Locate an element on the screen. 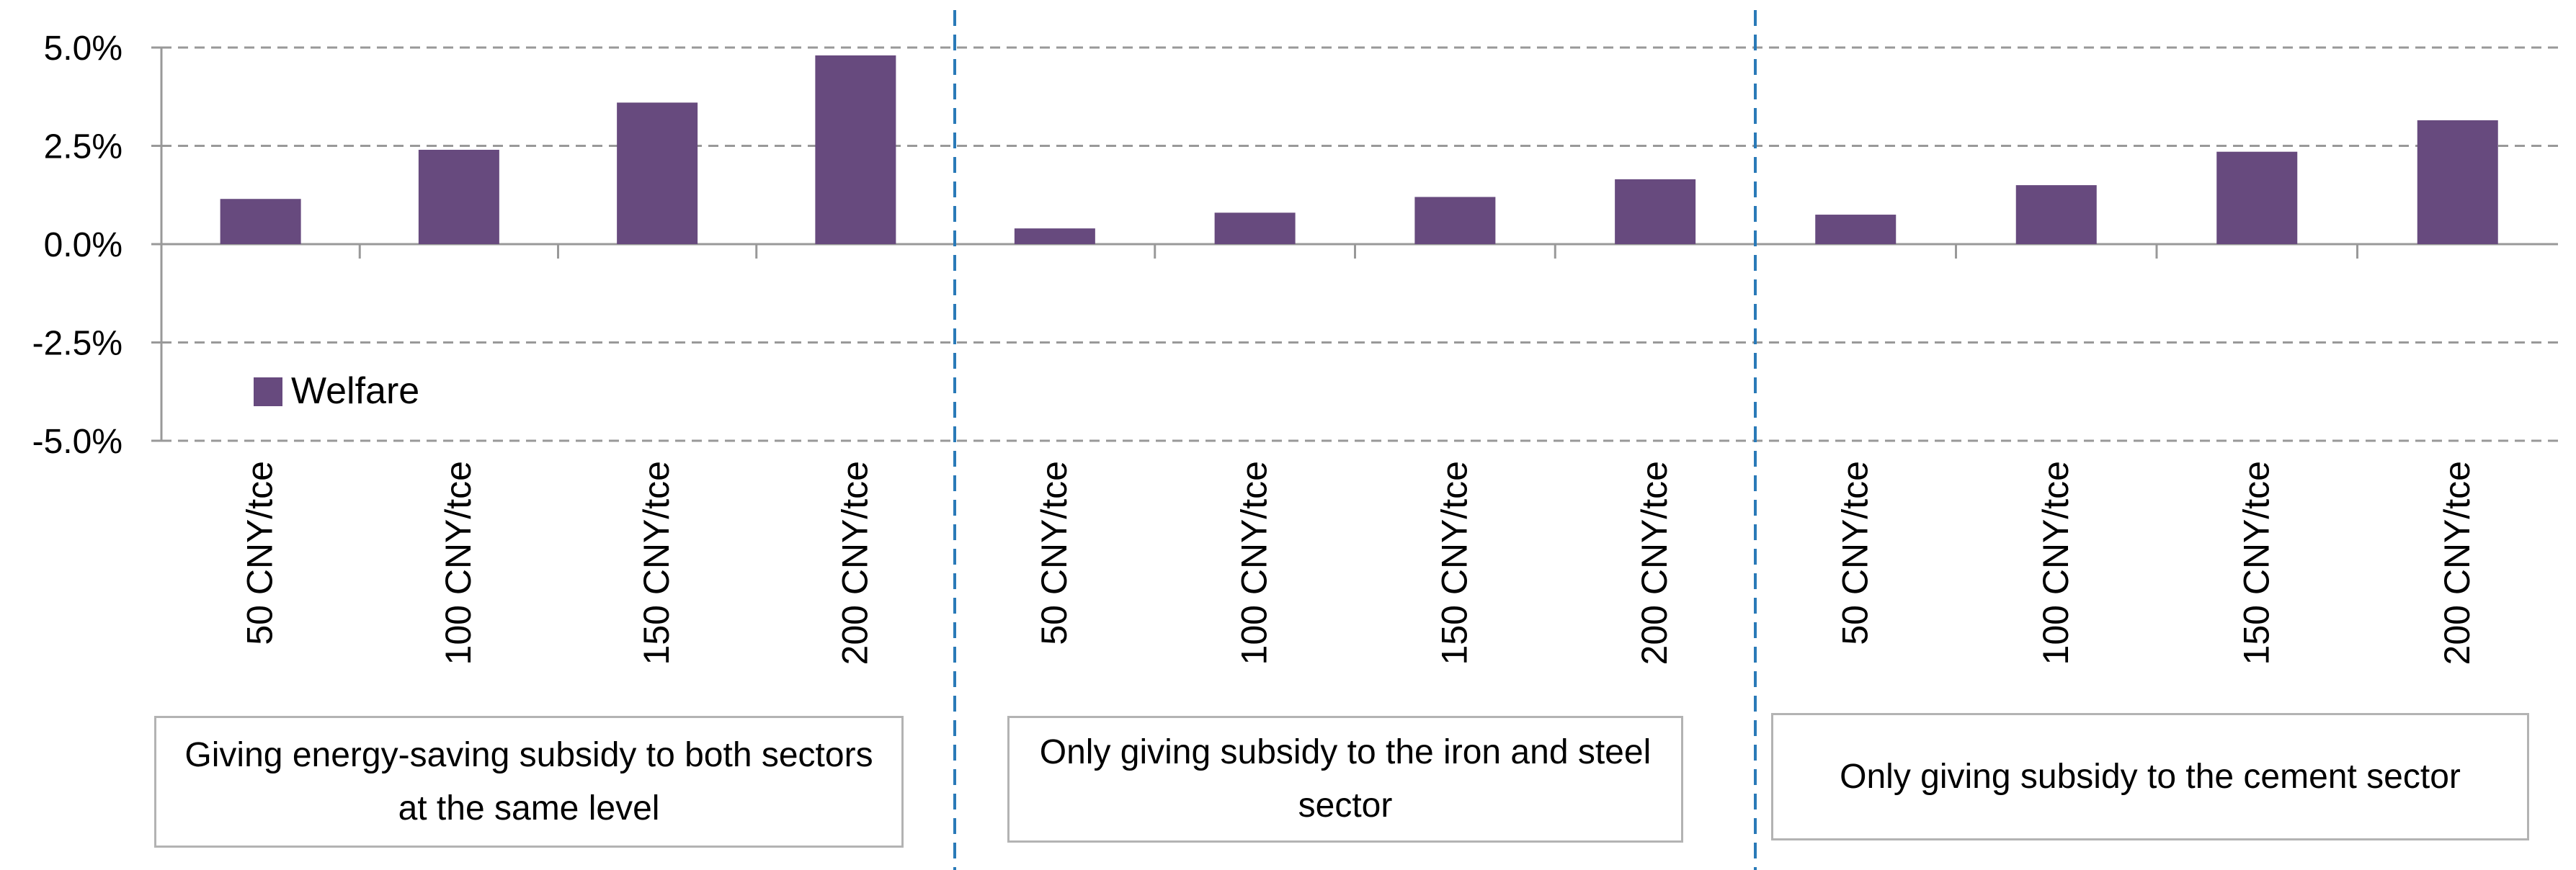 This screenshot has height=870, width=2576. y-tick-label: -5.0% is located at coordinates (77, 442).